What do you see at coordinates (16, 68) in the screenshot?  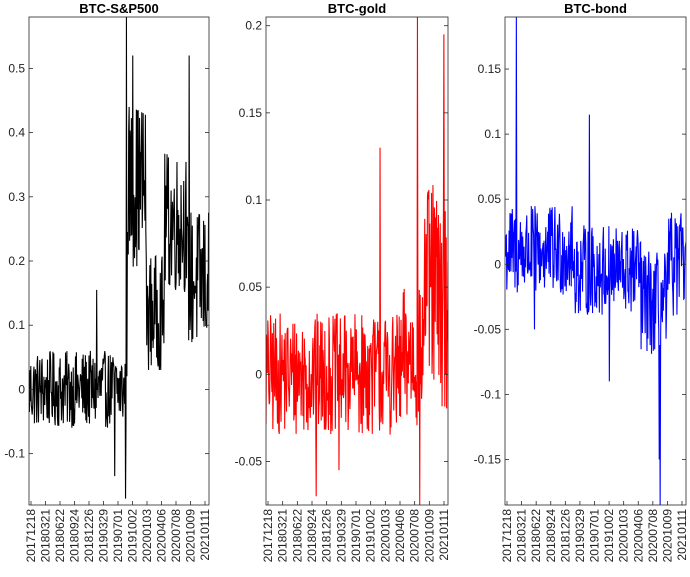 I see `y-tick-label: 0.5` at bounding box center [16, 68].